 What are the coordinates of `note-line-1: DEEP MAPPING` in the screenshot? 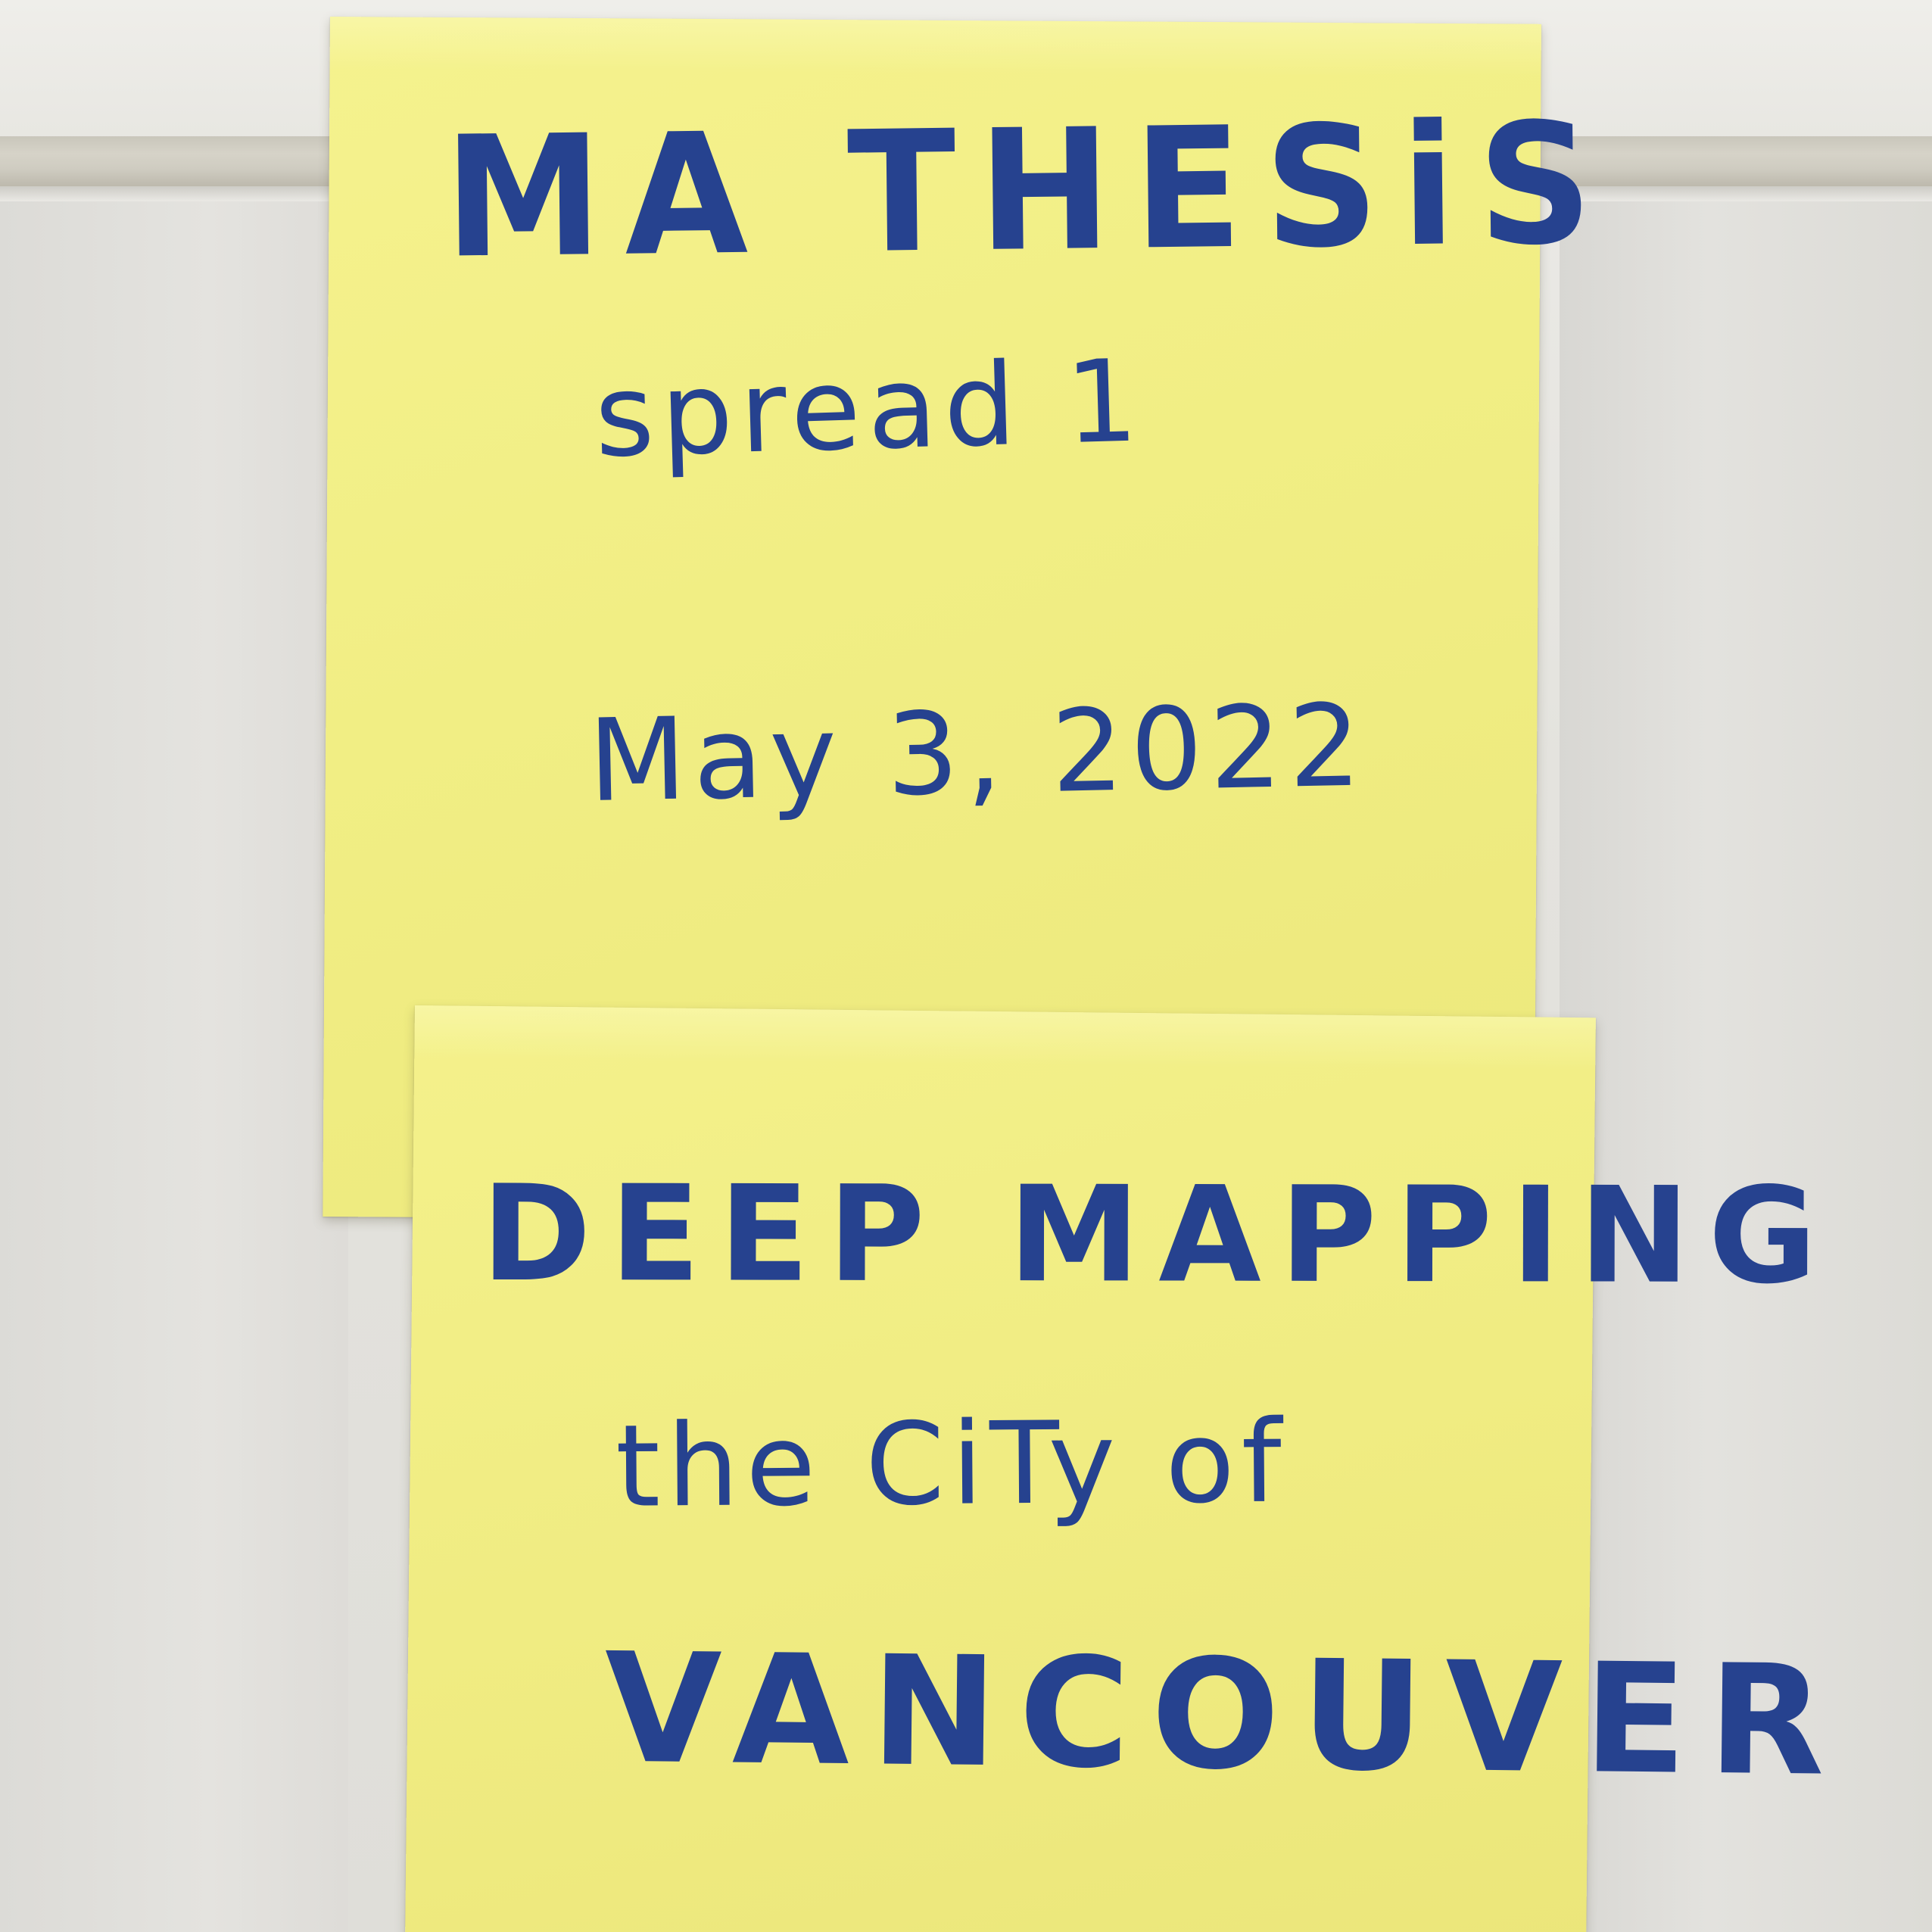 It's located at (1158, 1235).